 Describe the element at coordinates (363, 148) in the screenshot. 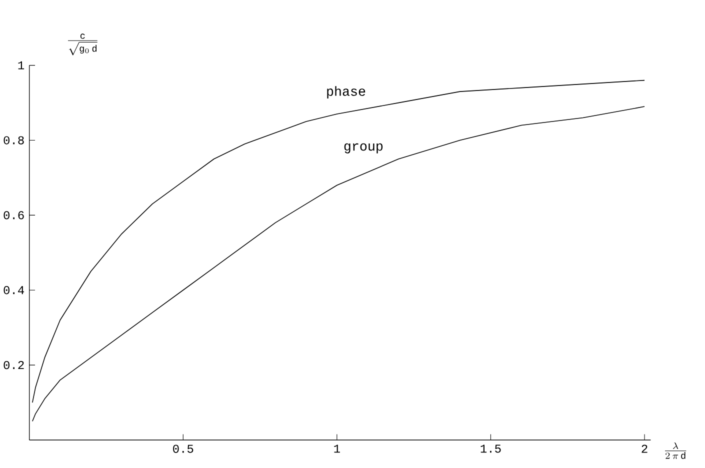

I see `series-label: group` at that location.